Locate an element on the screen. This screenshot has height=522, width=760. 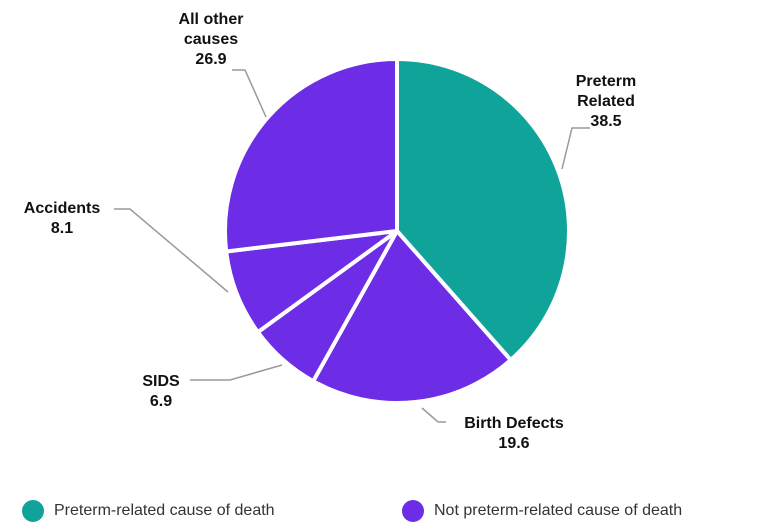
slice-label-sids: SIDS 6.9 is located at coordinates (161, 392).